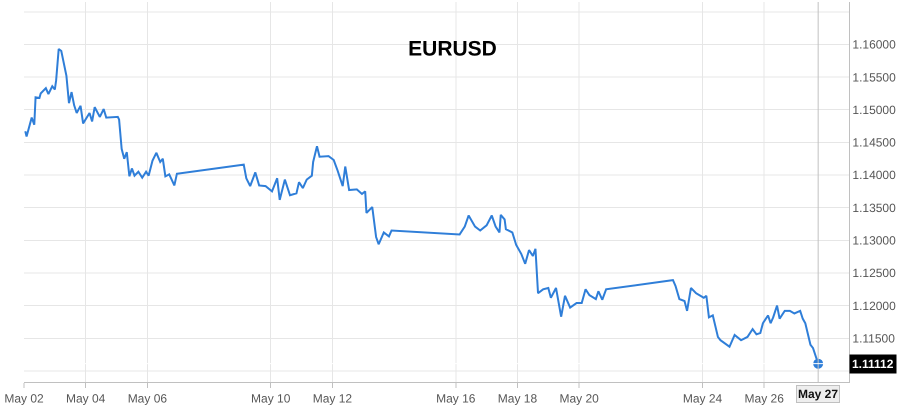 This screenshot has height=407, width=905. What do you see at coordinates (874, 143) in the screenshot?
I see `y-tick-label: 1.14500` at bounding box center [874, 143].